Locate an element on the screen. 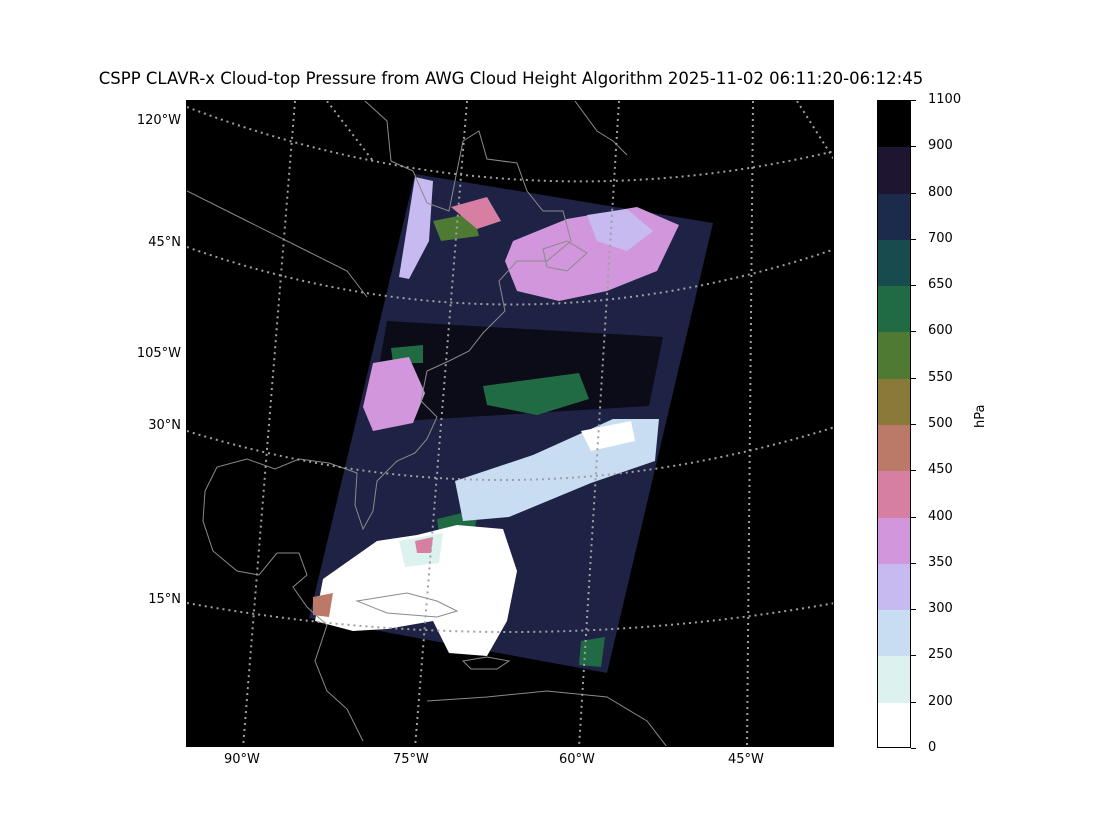 Image resolution: width=1120 pixels, height=840 pixels. colorbar-tick-label: 450 is located at coordinates (940, 470).